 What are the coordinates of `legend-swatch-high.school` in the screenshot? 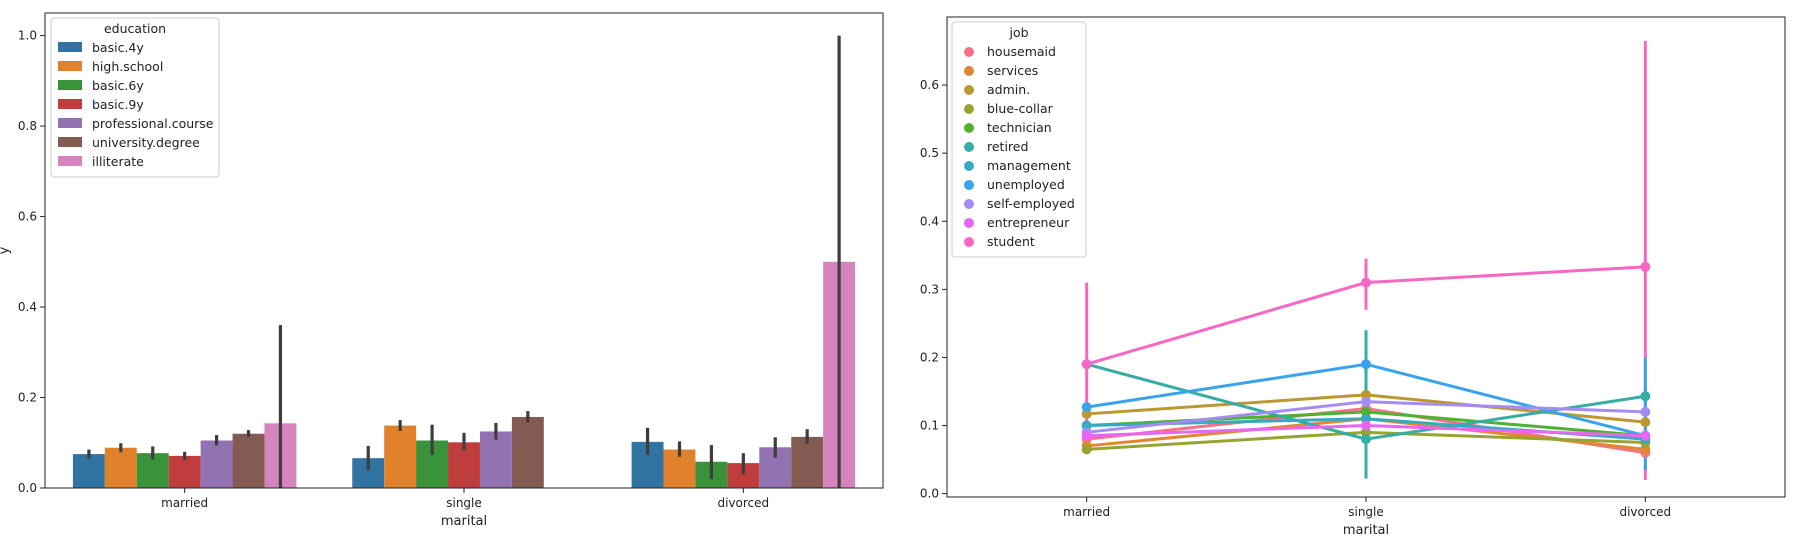 It's located at (70, 66).